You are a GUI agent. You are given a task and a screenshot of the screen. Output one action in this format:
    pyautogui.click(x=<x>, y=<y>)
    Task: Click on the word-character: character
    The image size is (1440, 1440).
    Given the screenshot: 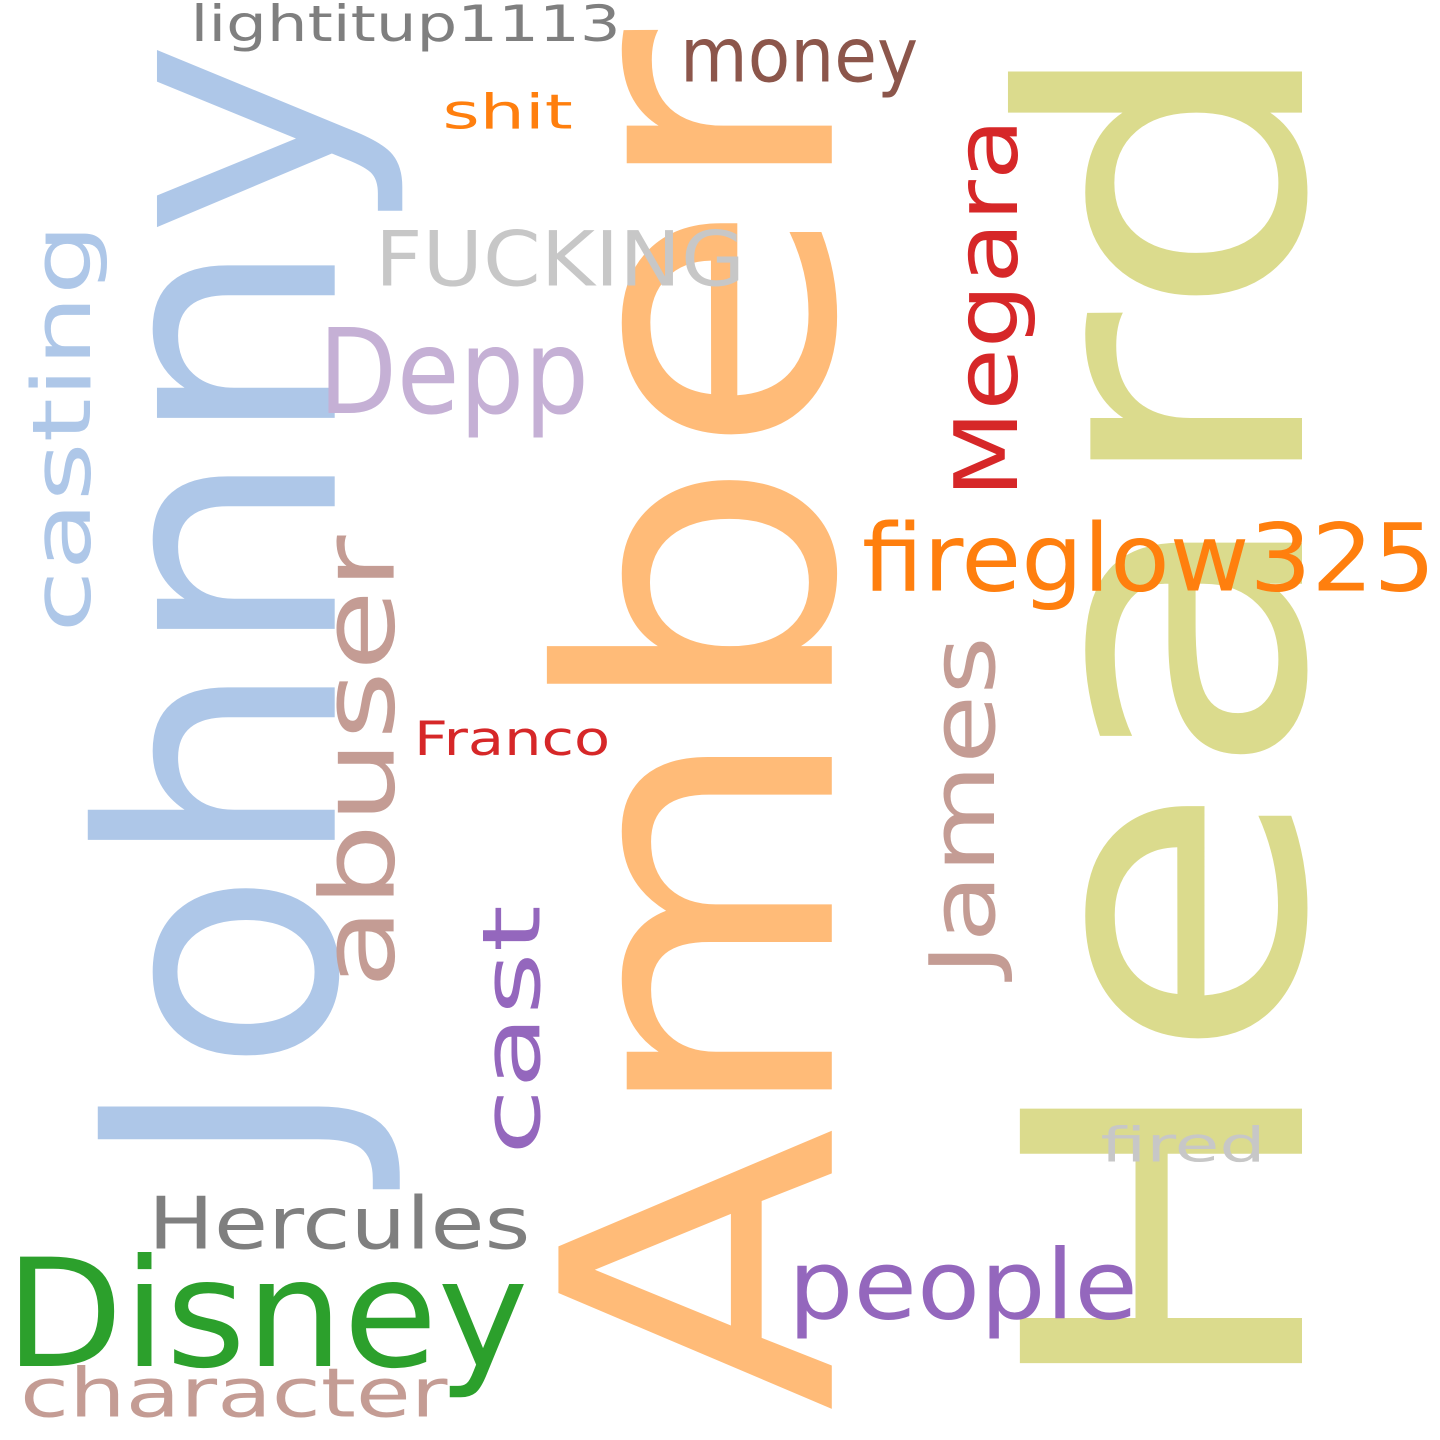 What is the action you would take?
    pyautogui.click(x=234, y=1394)
    